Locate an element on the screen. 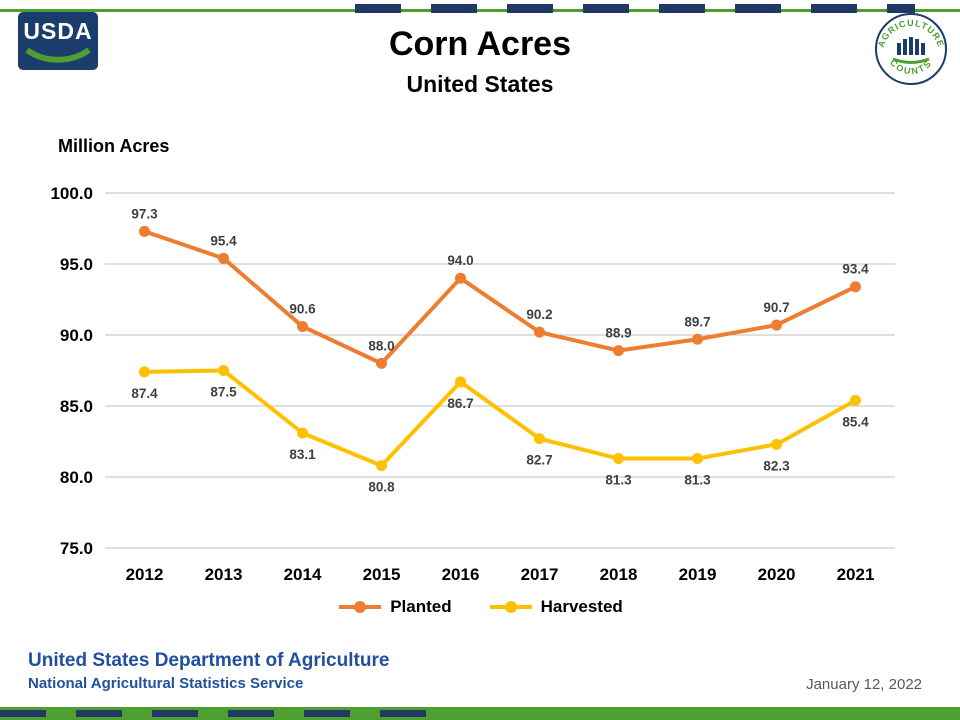  planted-line-swatch-icon is located at coordinates (360, 607).